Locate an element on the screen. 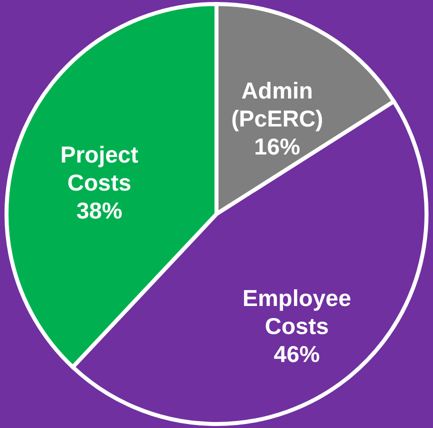 This screenshot has width=433, height=428. data-label: 16% is located at coordinates (277, 147).